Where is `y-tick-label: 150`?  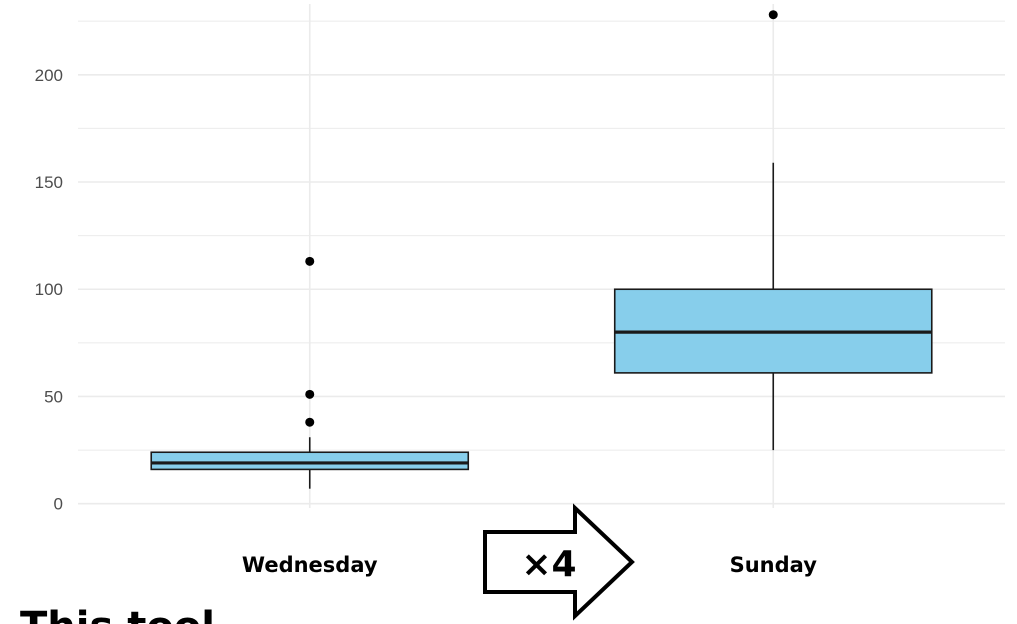 y-tick-label: 150 is located at coordinates (49, 182).